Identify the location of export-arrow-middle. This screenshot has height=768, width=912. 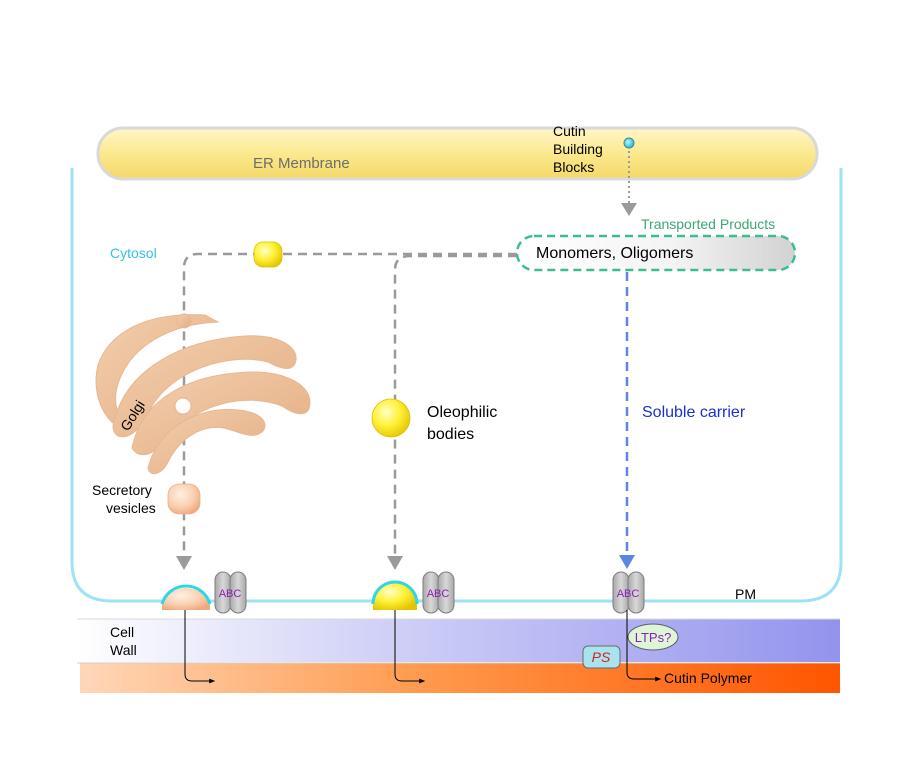
(410, 647).